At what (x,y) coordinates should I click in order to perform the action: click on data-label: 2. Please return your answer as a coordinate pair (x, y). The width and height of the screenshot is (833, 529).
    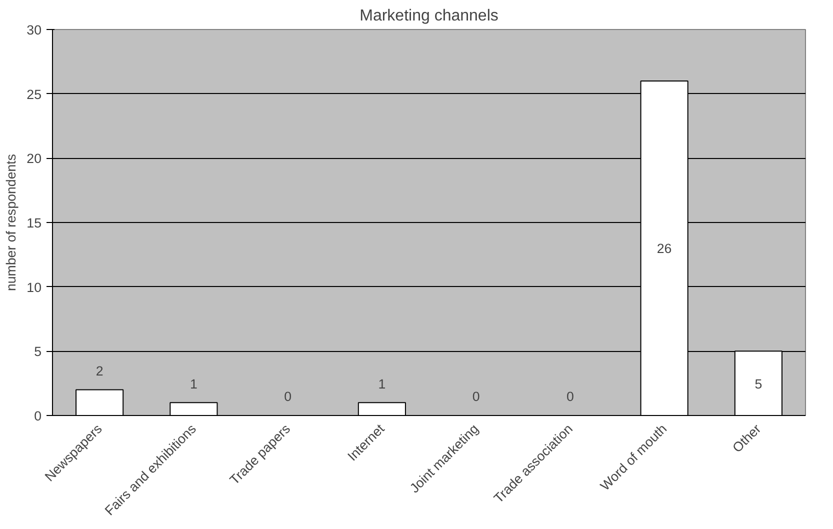
    Looking at the image, I should click on (100, 370).